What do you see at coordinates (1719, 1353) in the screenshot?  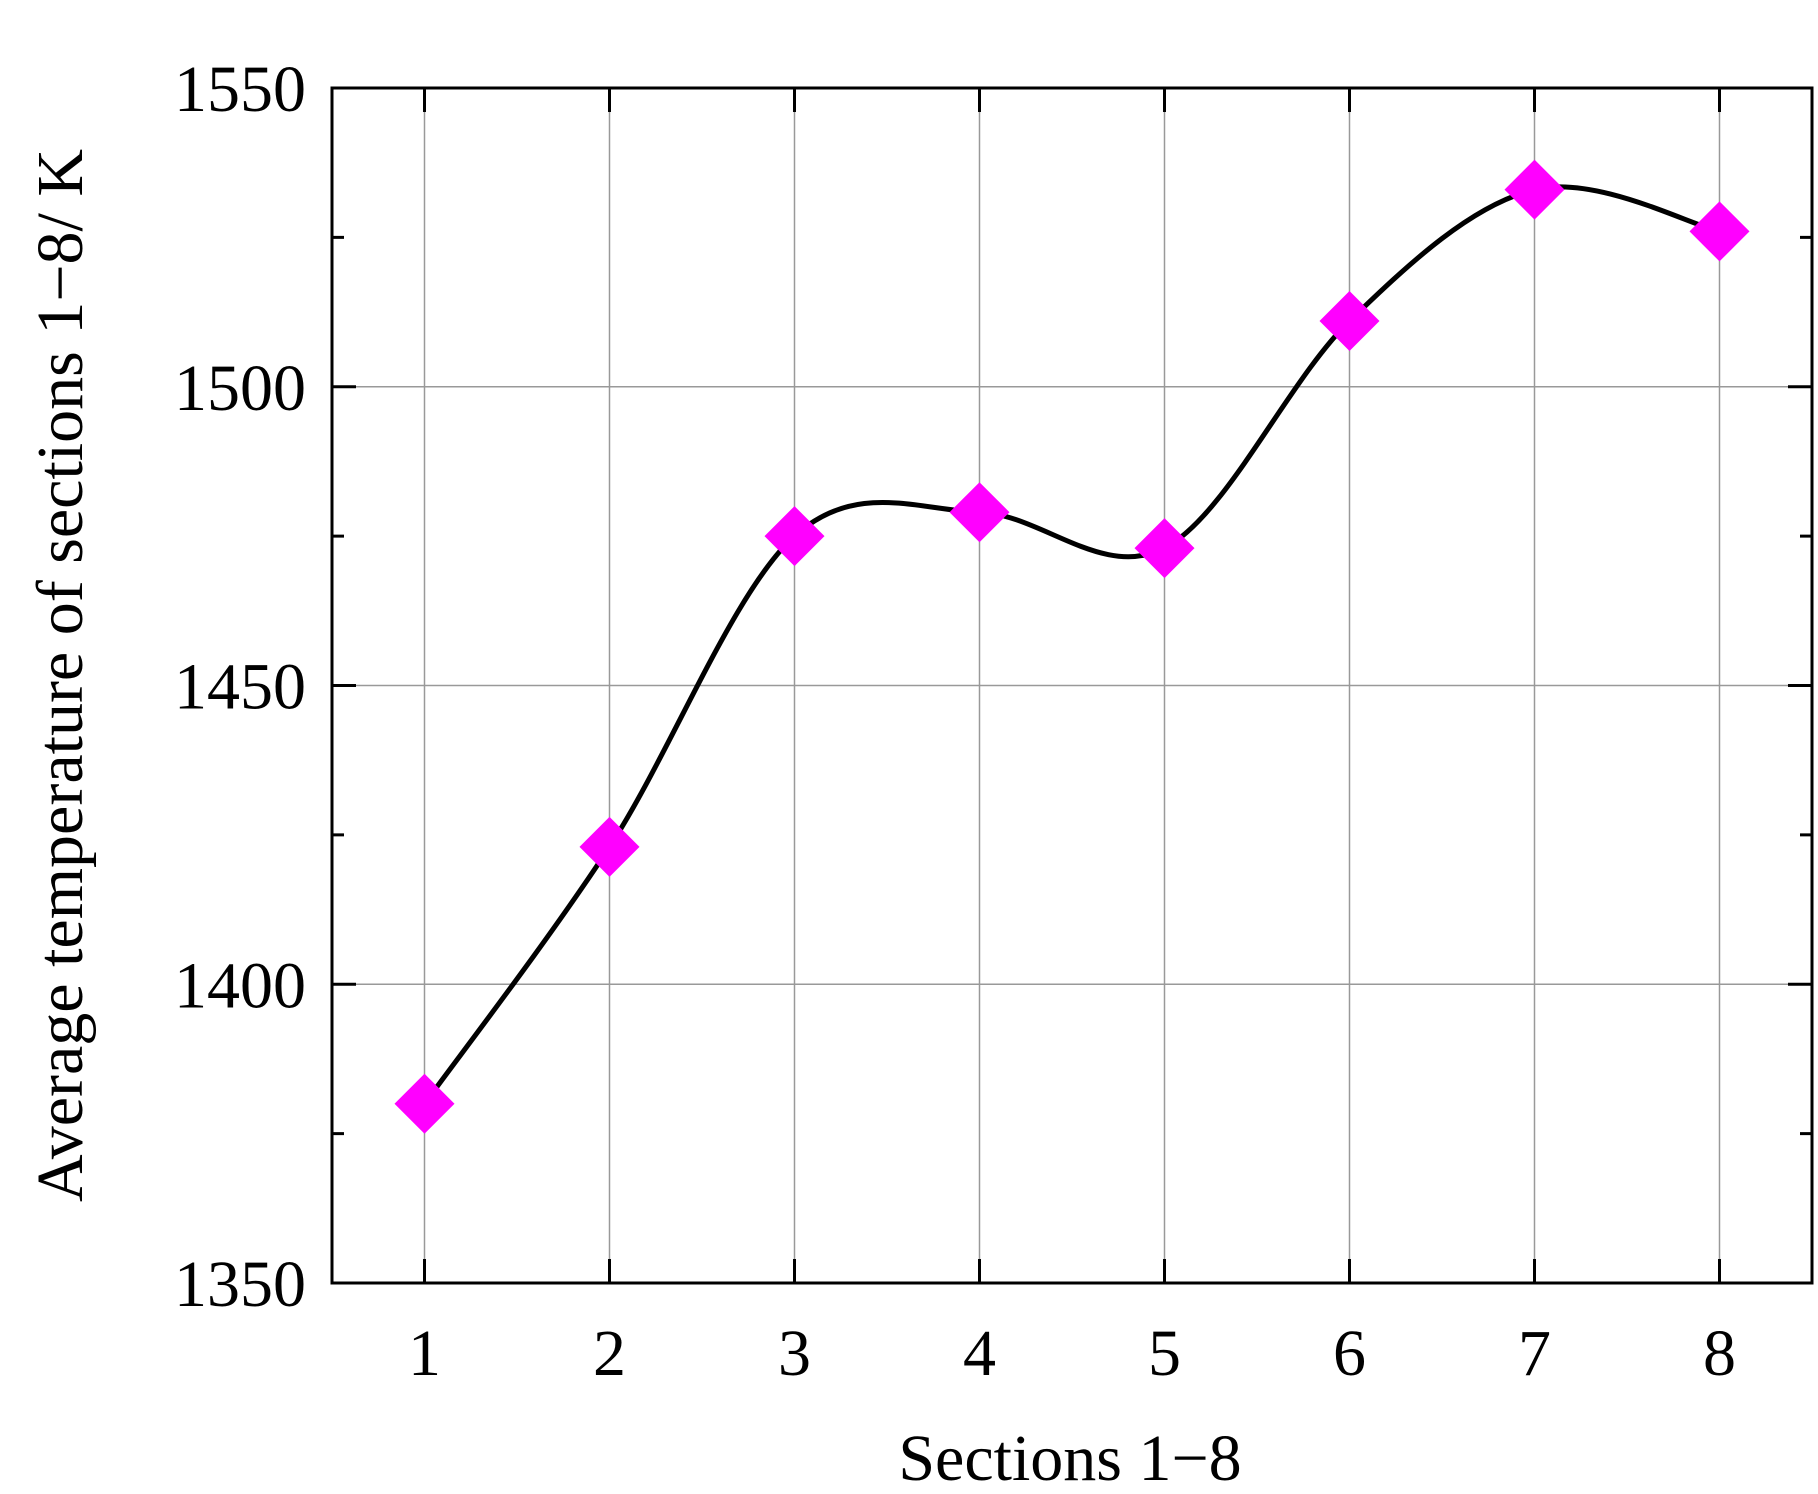 I see `x-tick-label: 8` at bounding box center [1719, 1353].